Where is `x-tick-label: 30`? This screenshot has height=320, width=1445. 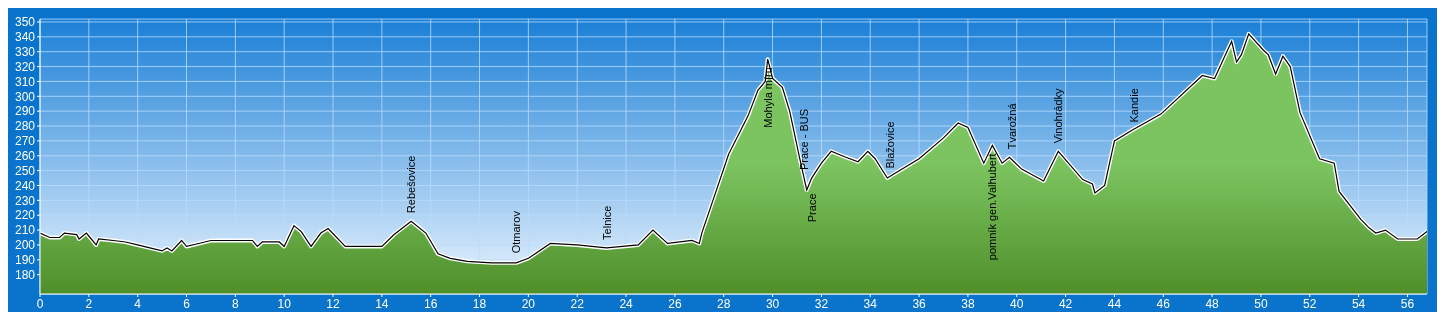 x-tick-label: 30 is located at coordinates (772, 303).